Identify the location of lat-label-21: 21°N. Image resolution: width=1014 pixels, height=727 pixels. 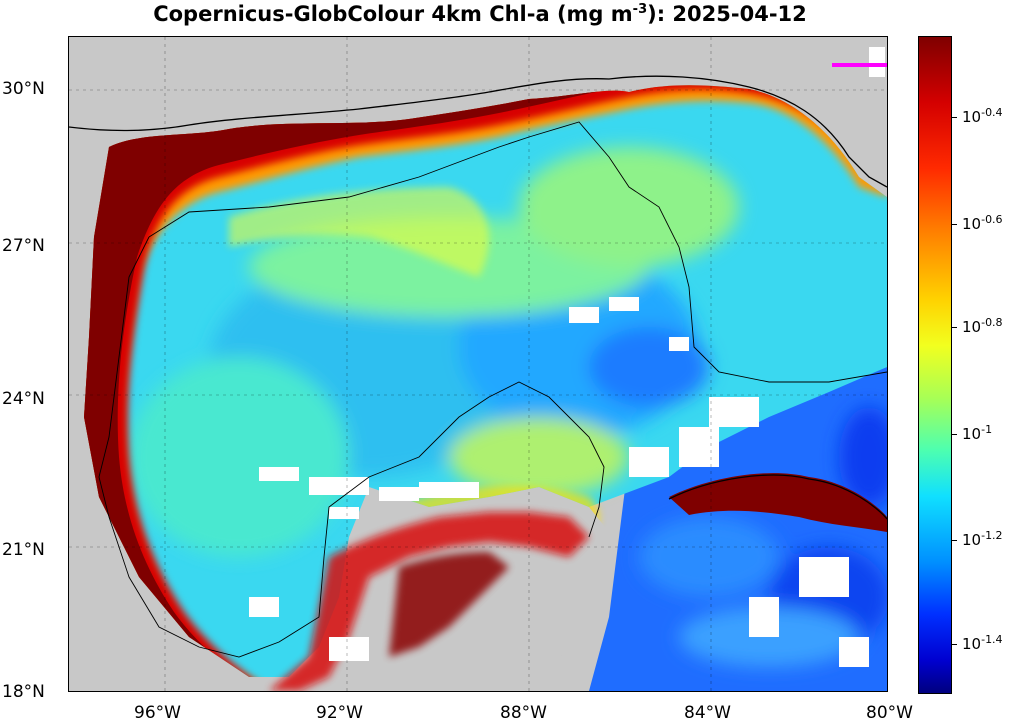
(23, 550).